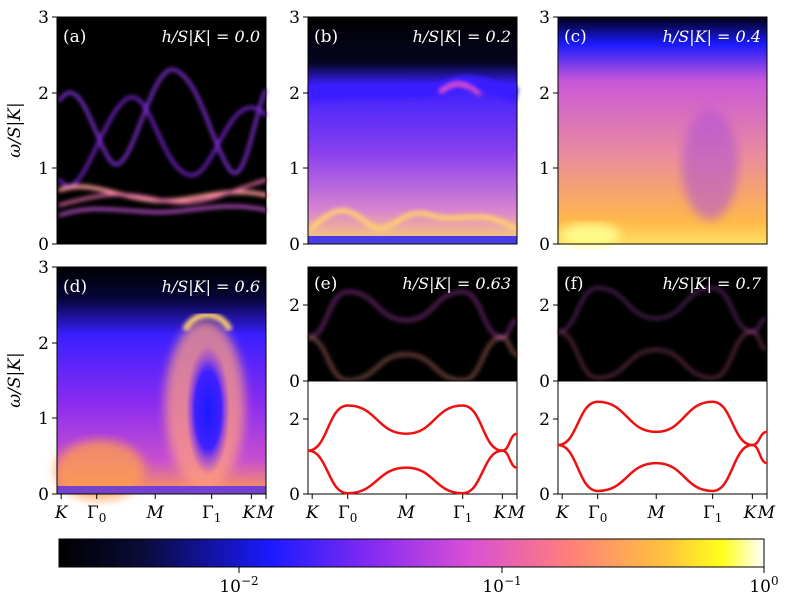 This screenshot has height=607, width=793. I want to click on ytick-lo-0-0: 0, so click(294, 495).